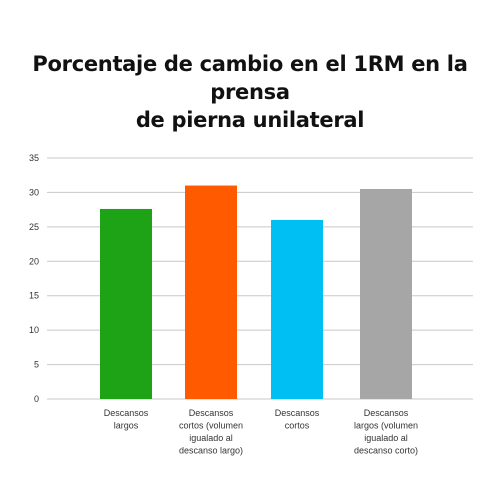 This screenshot has width=500, height=500. Describe the element at coordinates (126, 419) in the screenshot. I see `x-category-label-1: Descansos largos` at that location.